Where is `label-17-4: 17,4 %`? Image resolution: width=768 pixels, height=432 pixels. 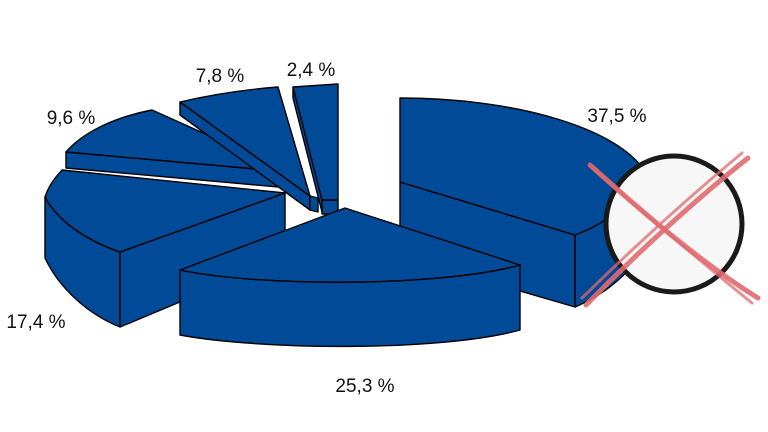 label-17-4: 17,4 % is located at coordinates (35, 322).